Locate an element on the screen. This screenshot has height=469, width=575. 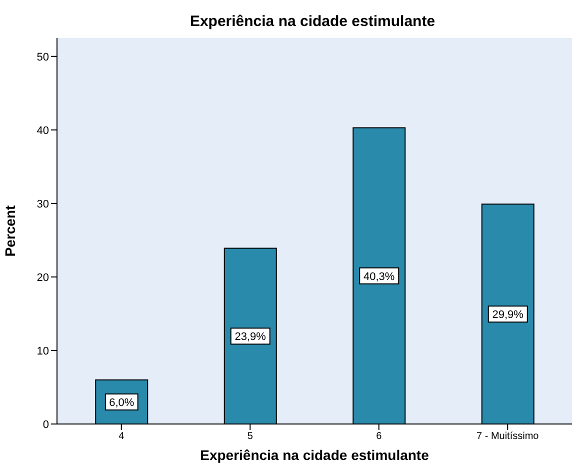
chart-title: Experiência na cidade estimulante is located at coordinates (312, 21).